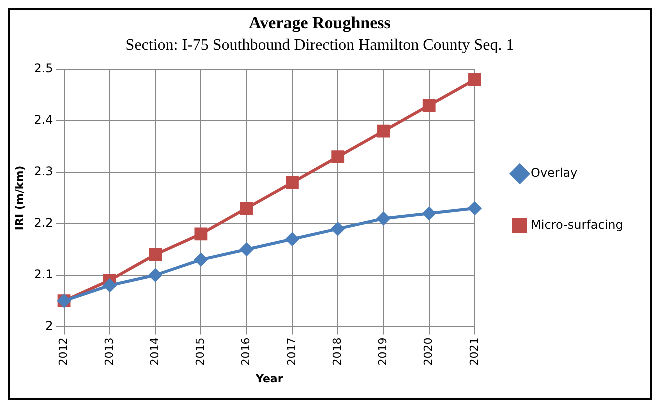  What do you see at coordinates (63, 352) in the screenshot?
I see `x-tick-label: 2012` at bounding box center [63, 352].